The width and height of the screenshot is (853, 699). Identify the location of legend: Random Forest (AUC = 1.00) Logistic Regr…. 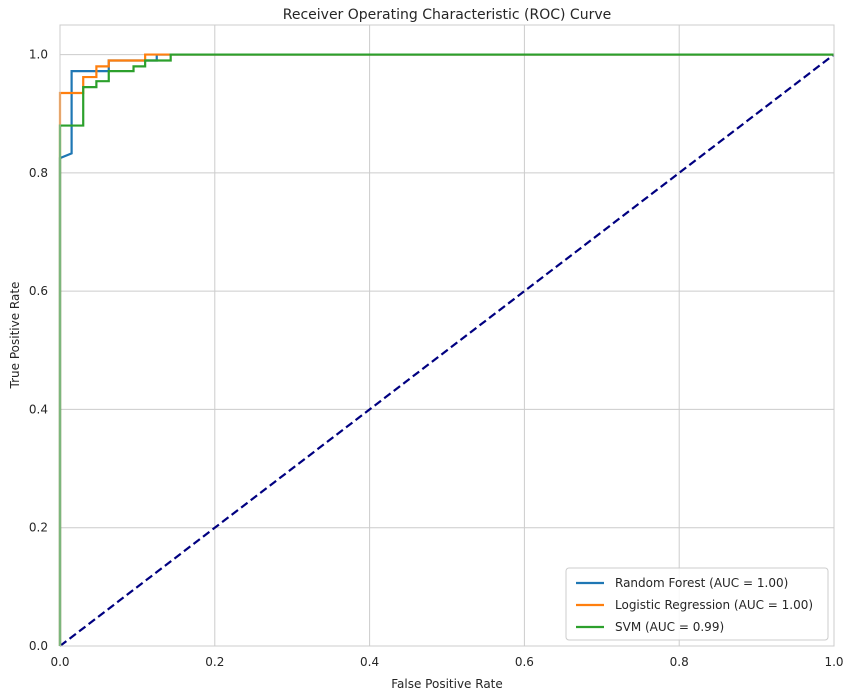
(697, 604).